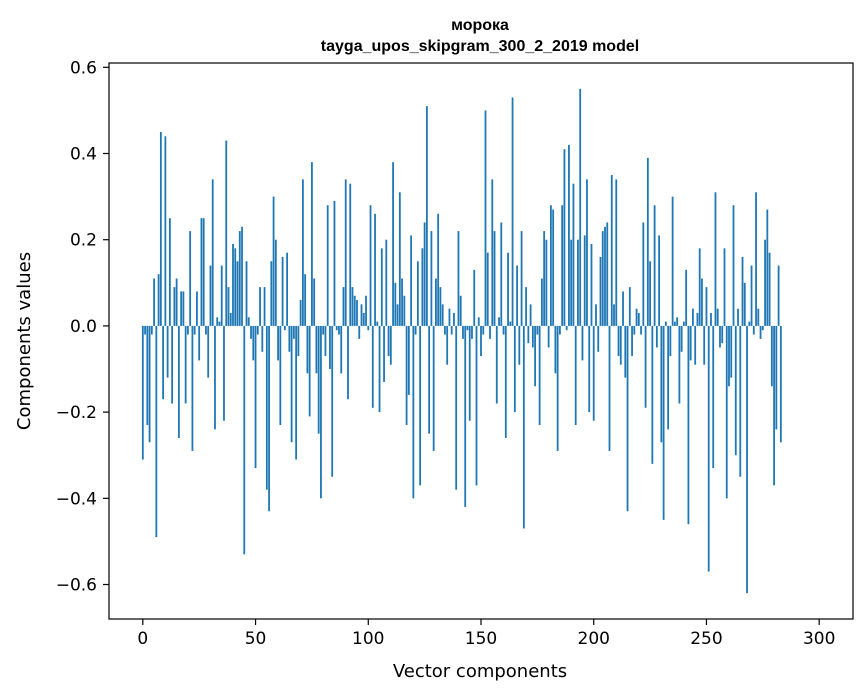 Image resolution: width=867 pixels, height=696 pixels. What do you see at coordinates (76, 413) in the screenshot?
I see `y-tick-label: −0.2` at bounding box center [76, 413].